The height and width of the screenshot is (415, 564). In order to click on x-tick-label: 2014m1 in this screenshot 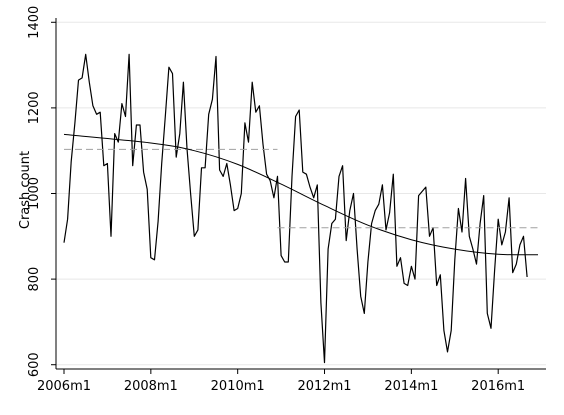, I will do `click(411, 386)`.